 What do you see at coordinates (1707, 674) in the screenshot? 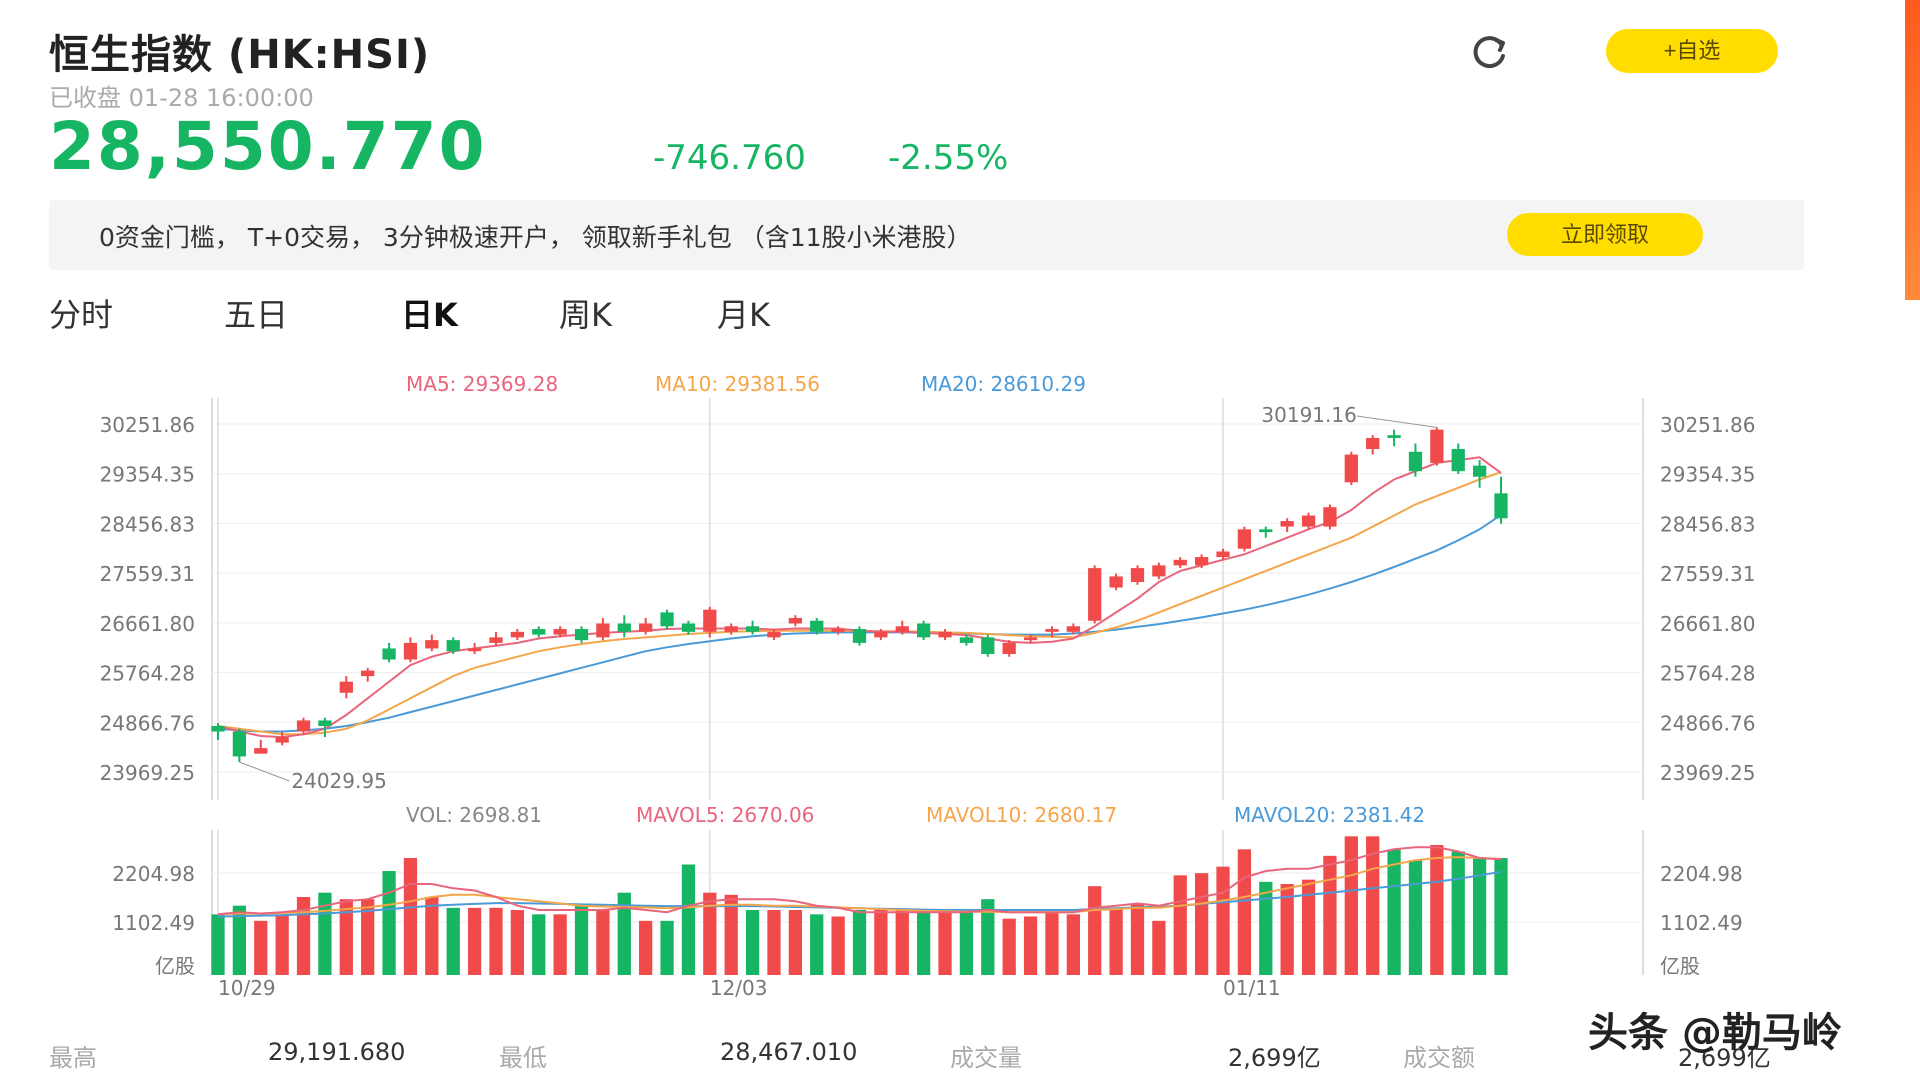
I see `kline-y-tick-right: 25764.28` at bounding box center [1707, 674].